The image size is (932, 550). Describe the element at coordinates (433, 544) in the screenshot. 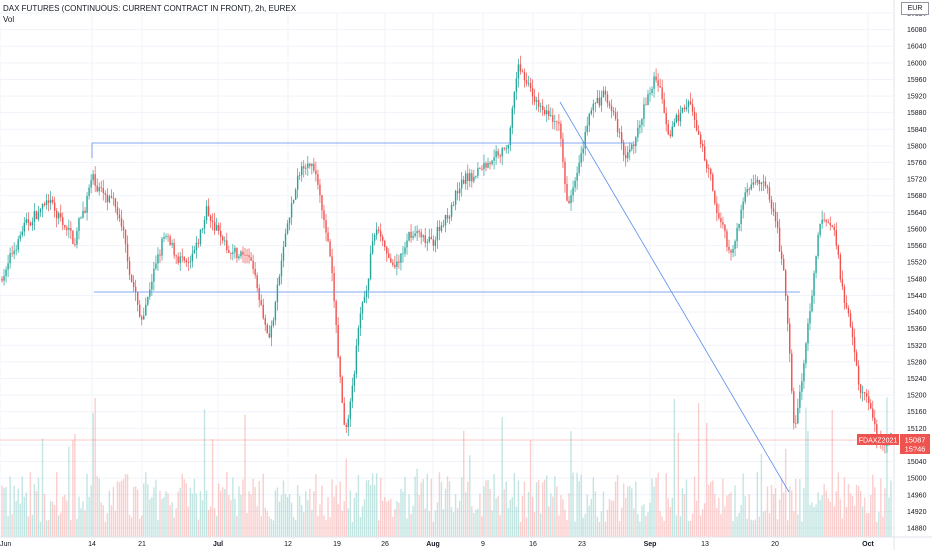

I see `time-axis-label: Aug` at that location.